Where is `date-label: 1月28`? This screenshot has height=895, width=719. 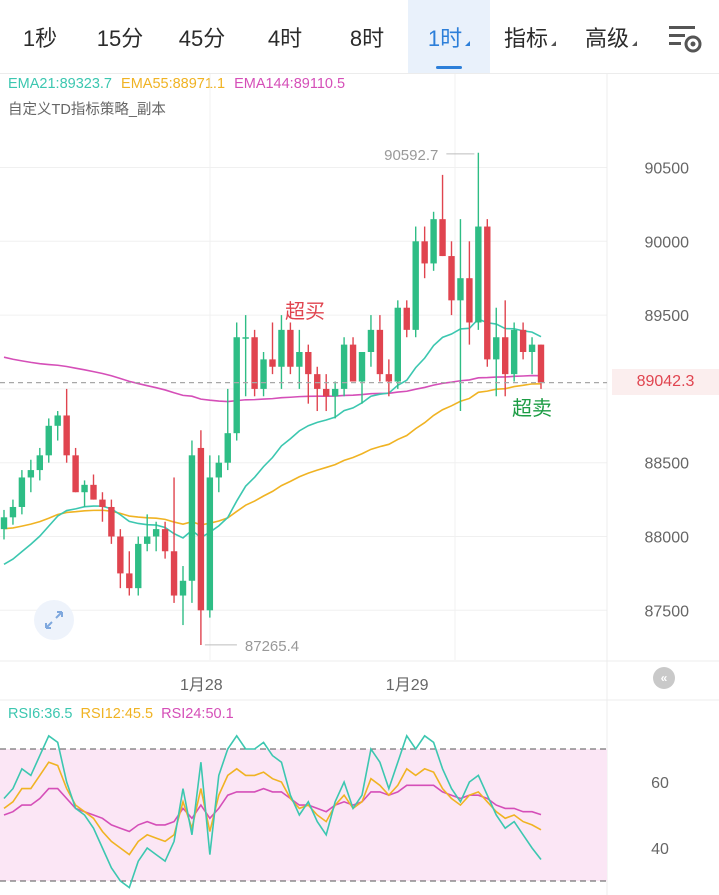 date-label: 1月28 is located at coordinates (201, 685).